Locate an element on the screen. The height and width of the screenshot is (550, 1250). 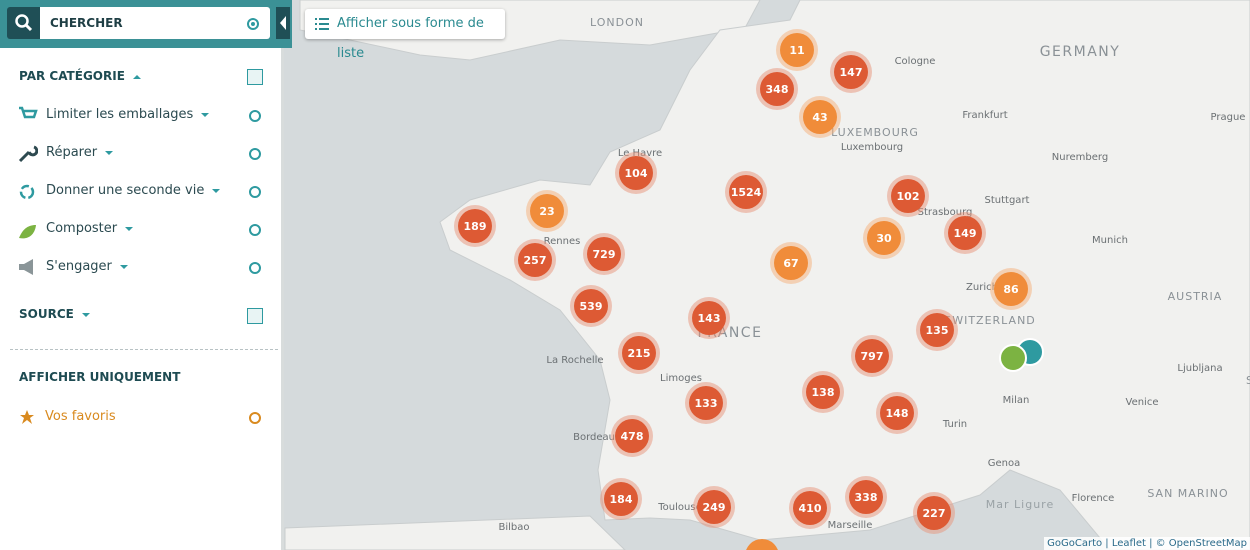
favorites: Vos favoris is located at coordinates (80, 416).